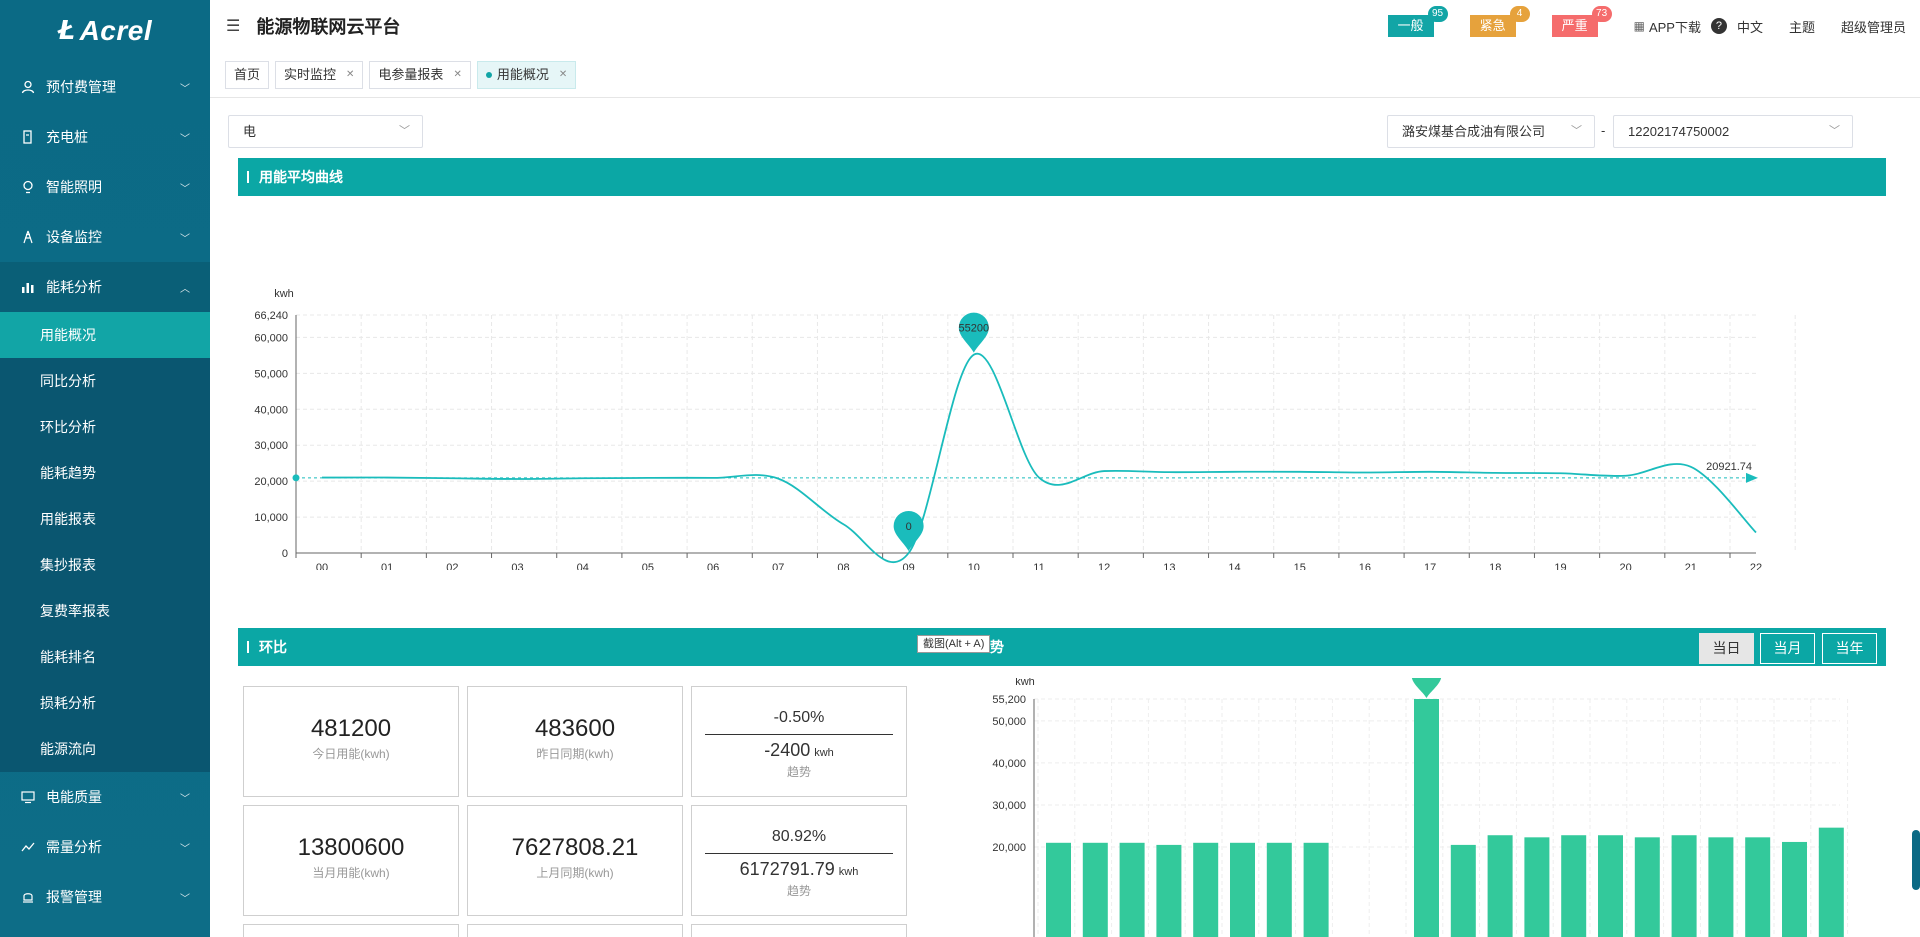  I want to click on yesterday-energy-card: 483600 昨日同期(kwh), so click(575, 741).